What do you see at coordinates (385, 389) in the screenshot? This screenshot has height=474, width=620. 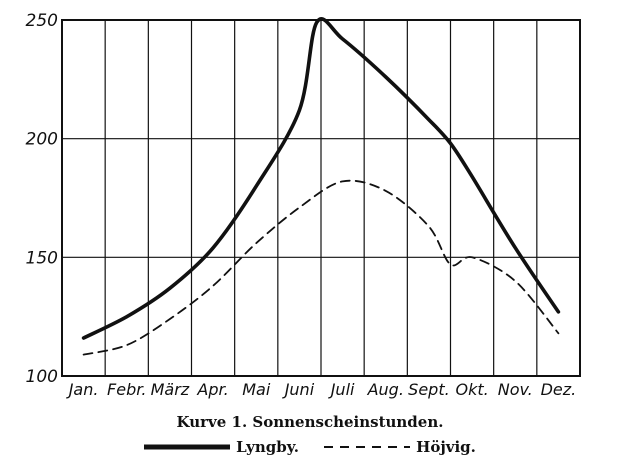 I see `x-tick-label: Aug.` at bounding box center [385, 389].